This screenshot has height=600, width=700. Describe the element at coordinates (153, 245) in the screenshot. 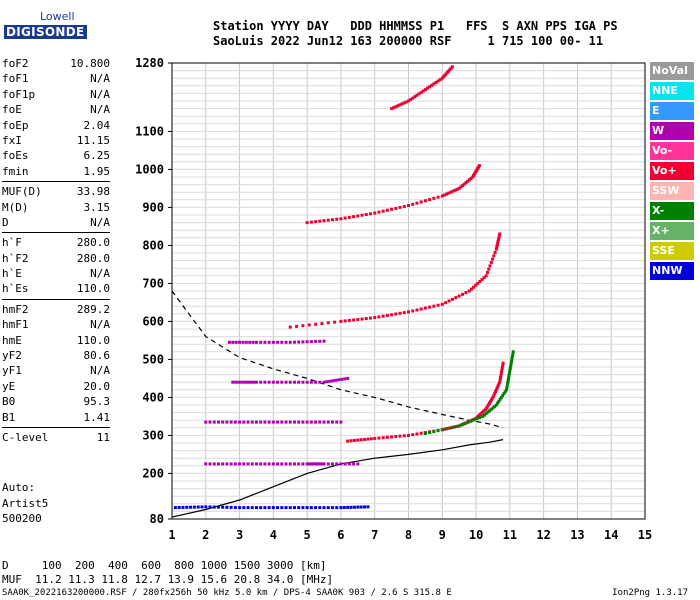

I see `y-tick-label: 800` at that location.